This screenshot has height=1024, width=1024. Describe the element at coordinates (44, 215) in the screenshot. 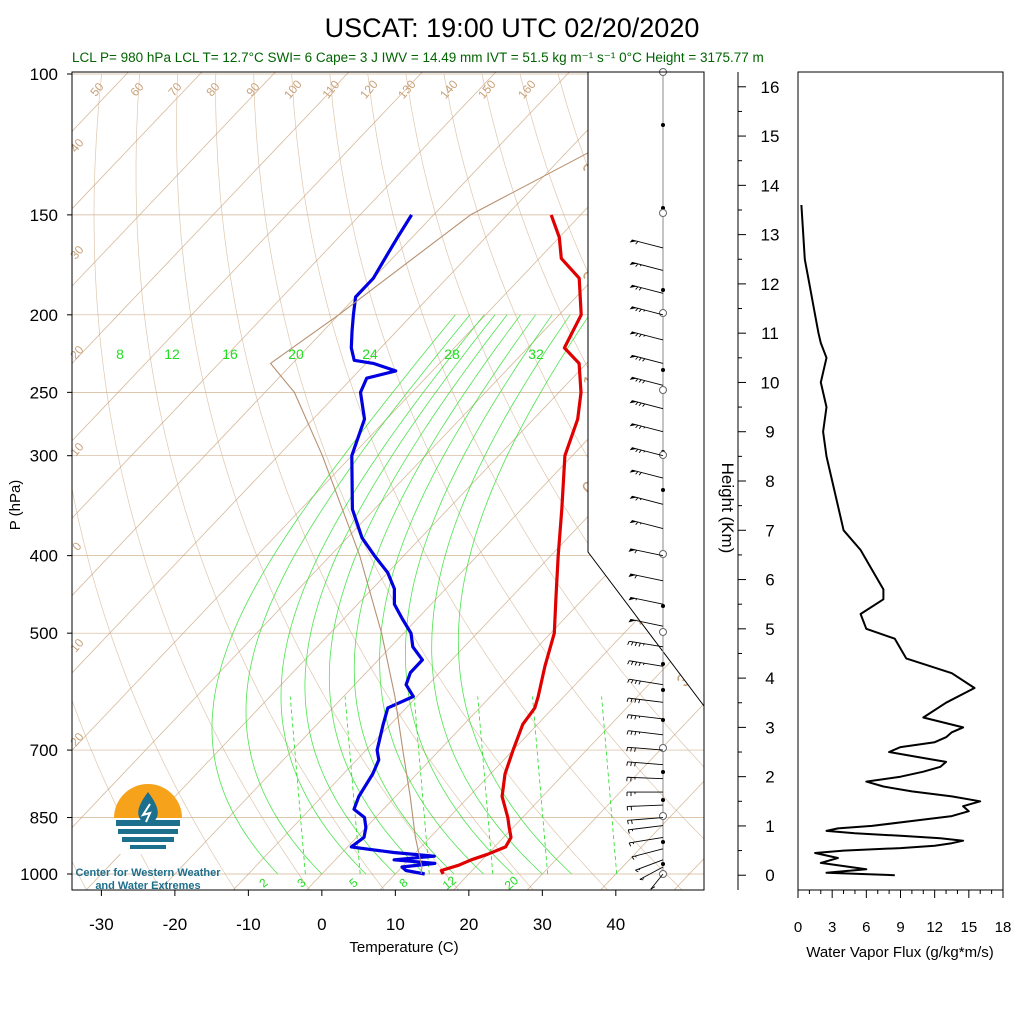

I see `pressure-tick-label: 150` at that location.